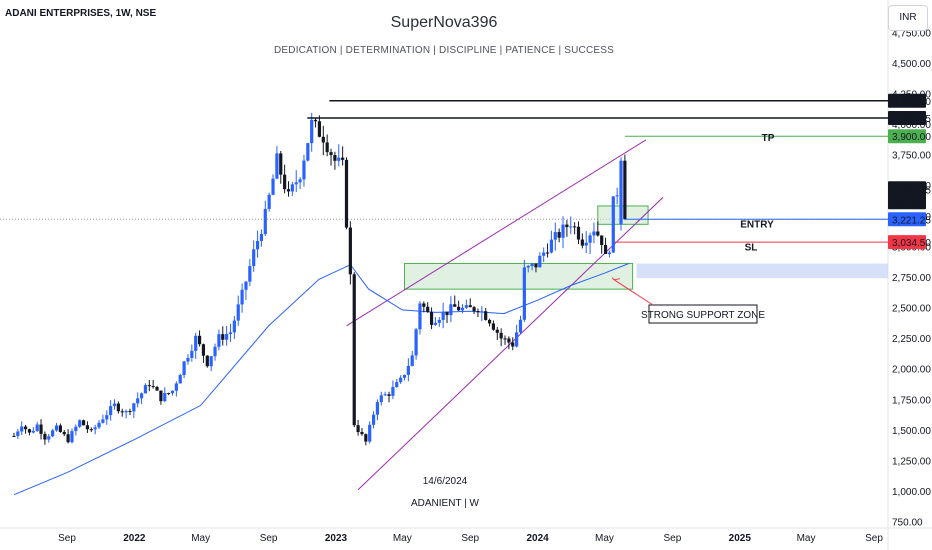 This screenshot has width=932, height=550. What do you see at coordinates (134, 538) in the screenshot?
I see `time-tick-label: 2022` at bounding box center [134, 538].